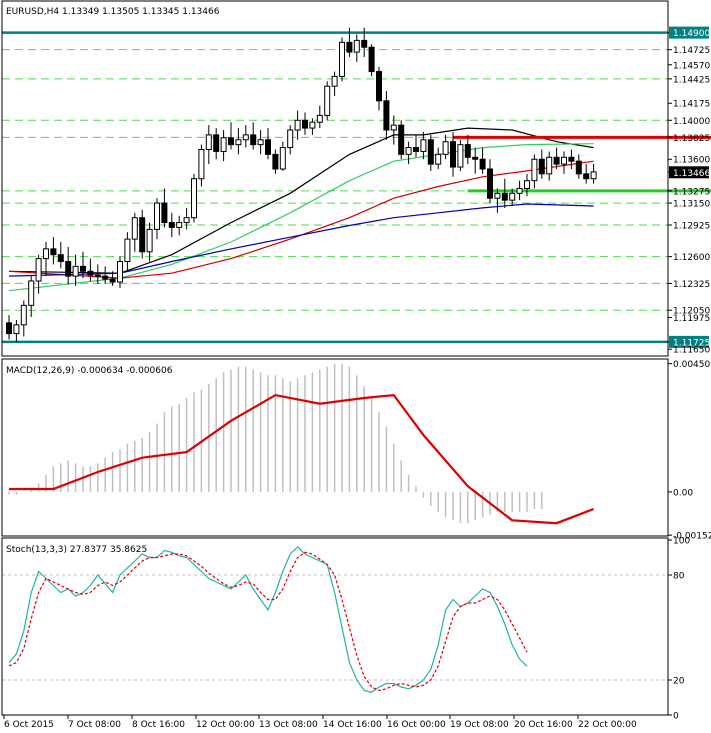  Describe the element at coordinates (225, 725) in the screenshot. I see `time-axis-label: 12 Oct 00:00` at that location.